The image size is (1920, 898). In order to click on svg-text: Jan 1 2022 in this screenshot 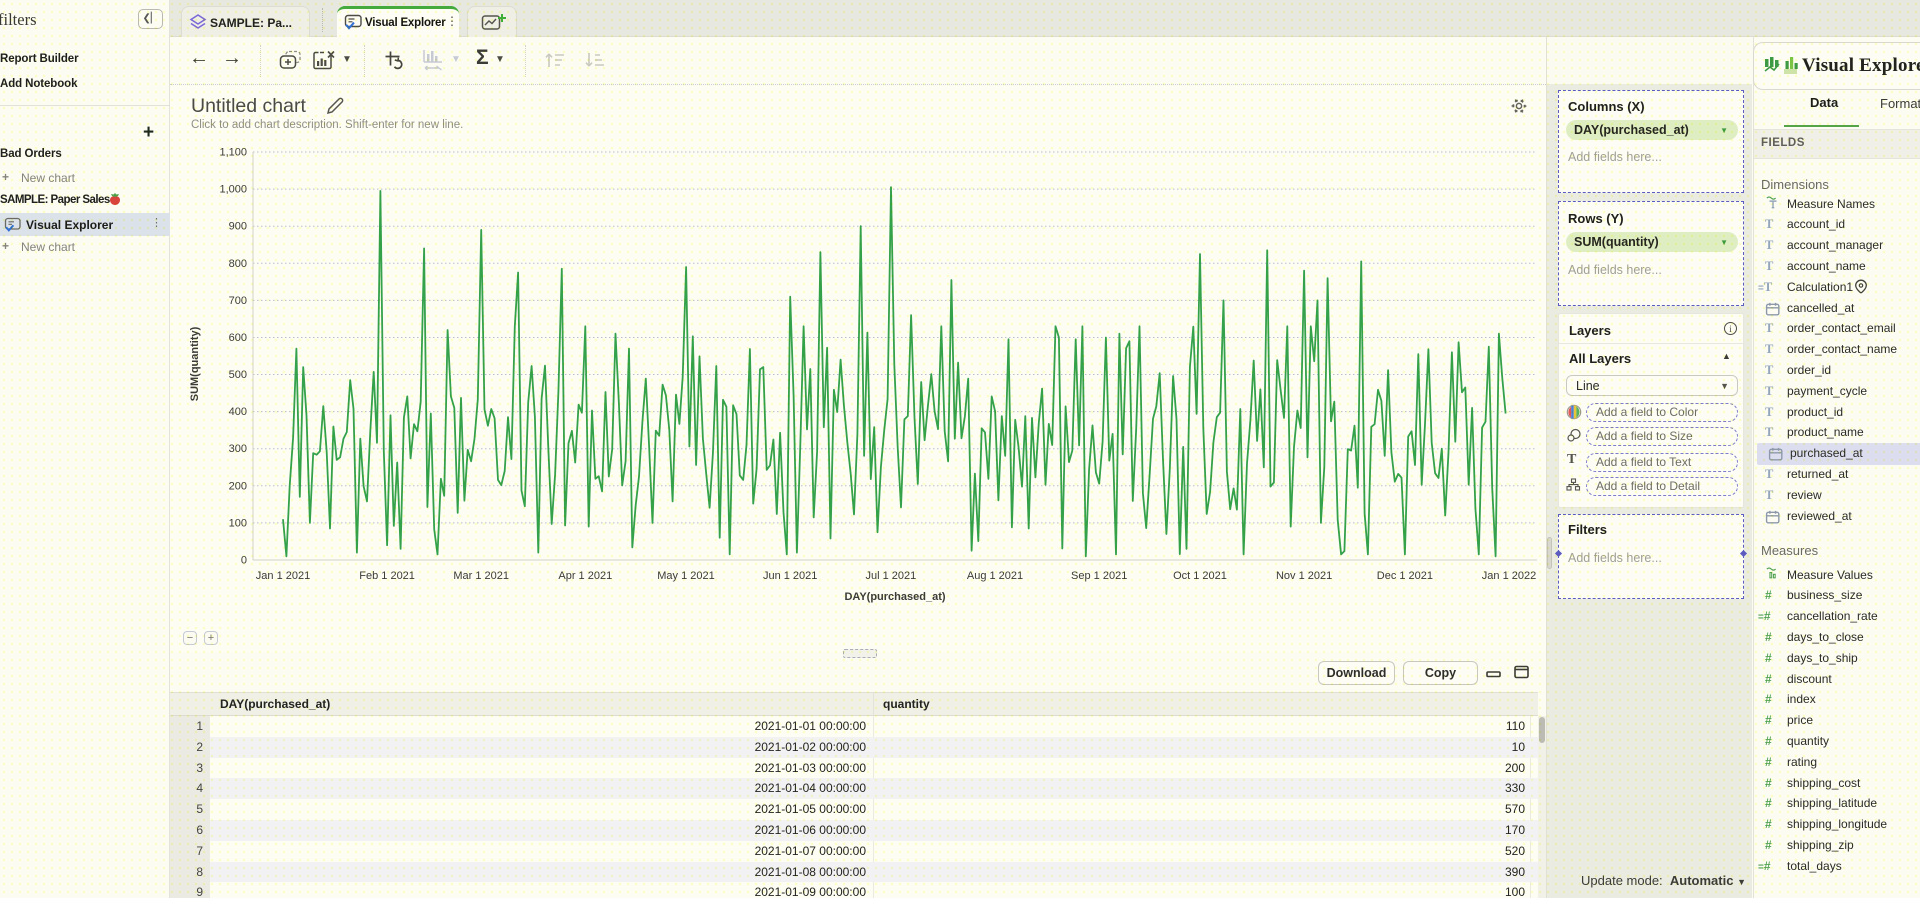, I will do `click(1509, 576)`.